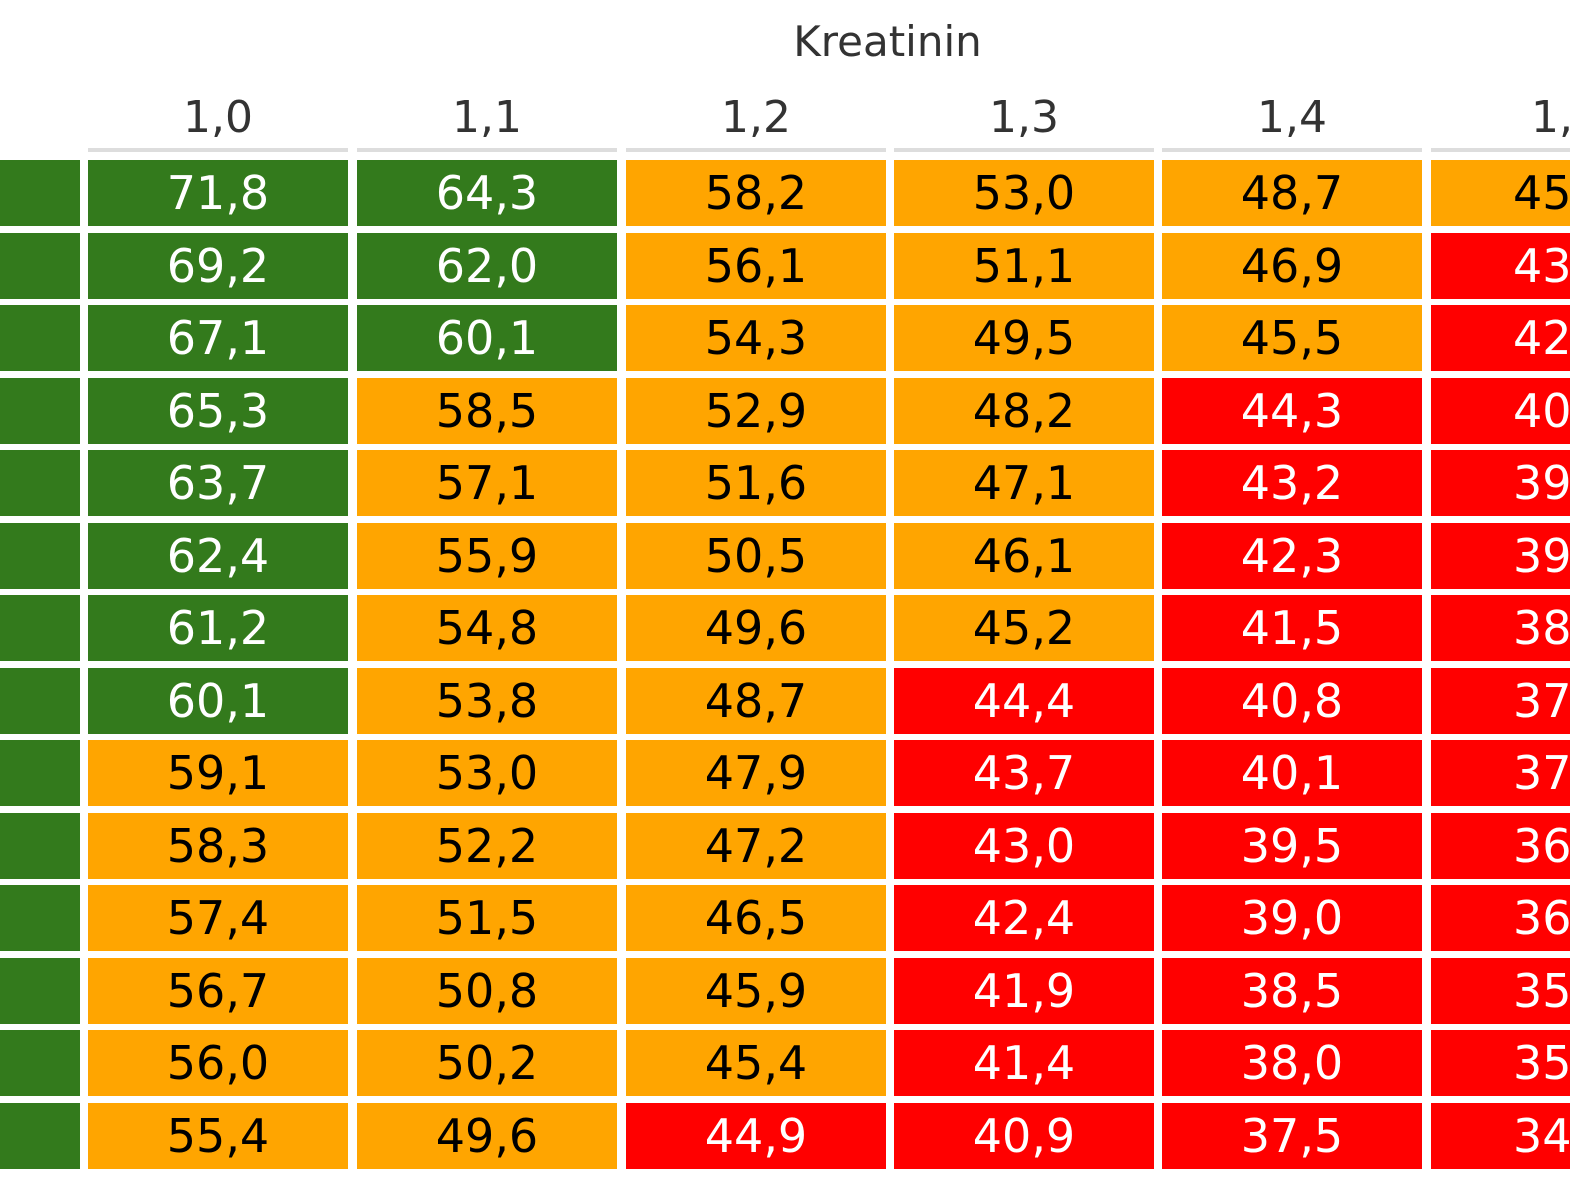 This screenshot has width=1570, height=1177. I want to click on table-cell: 65,3, so click(218, 411).